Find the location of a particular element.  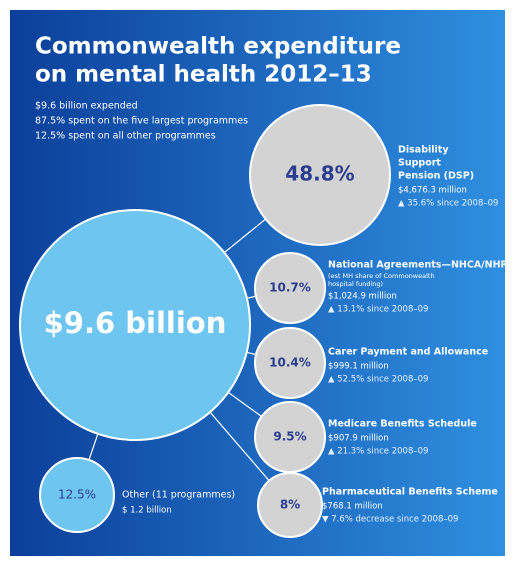

programme-name: Pension (DSP) is located at coordinates (436, 176).